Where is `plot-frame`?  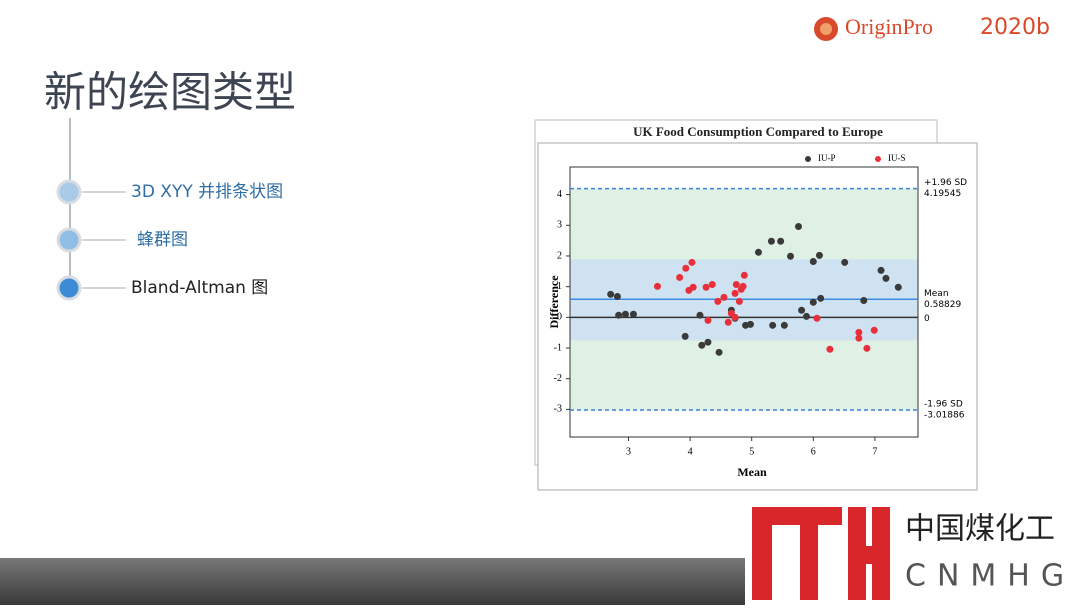
plot-frame is located at coordinates (744, 302).